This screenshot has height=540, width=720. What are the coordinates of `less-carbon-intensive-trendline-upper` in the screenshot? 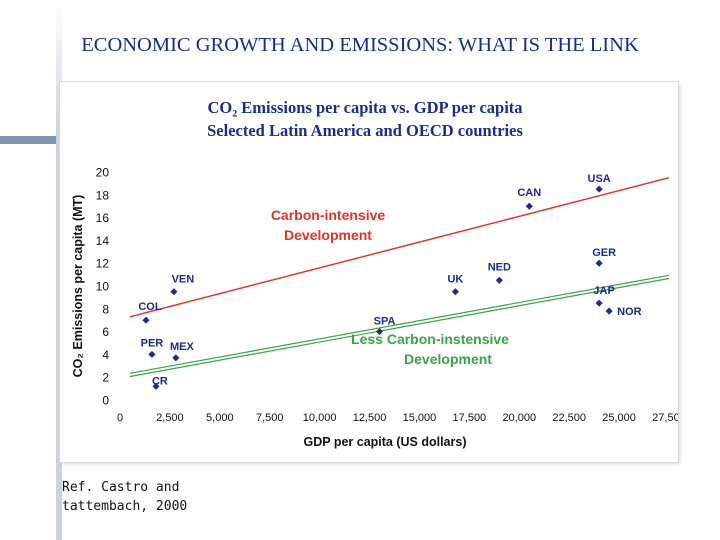 It's located at (399, 324).